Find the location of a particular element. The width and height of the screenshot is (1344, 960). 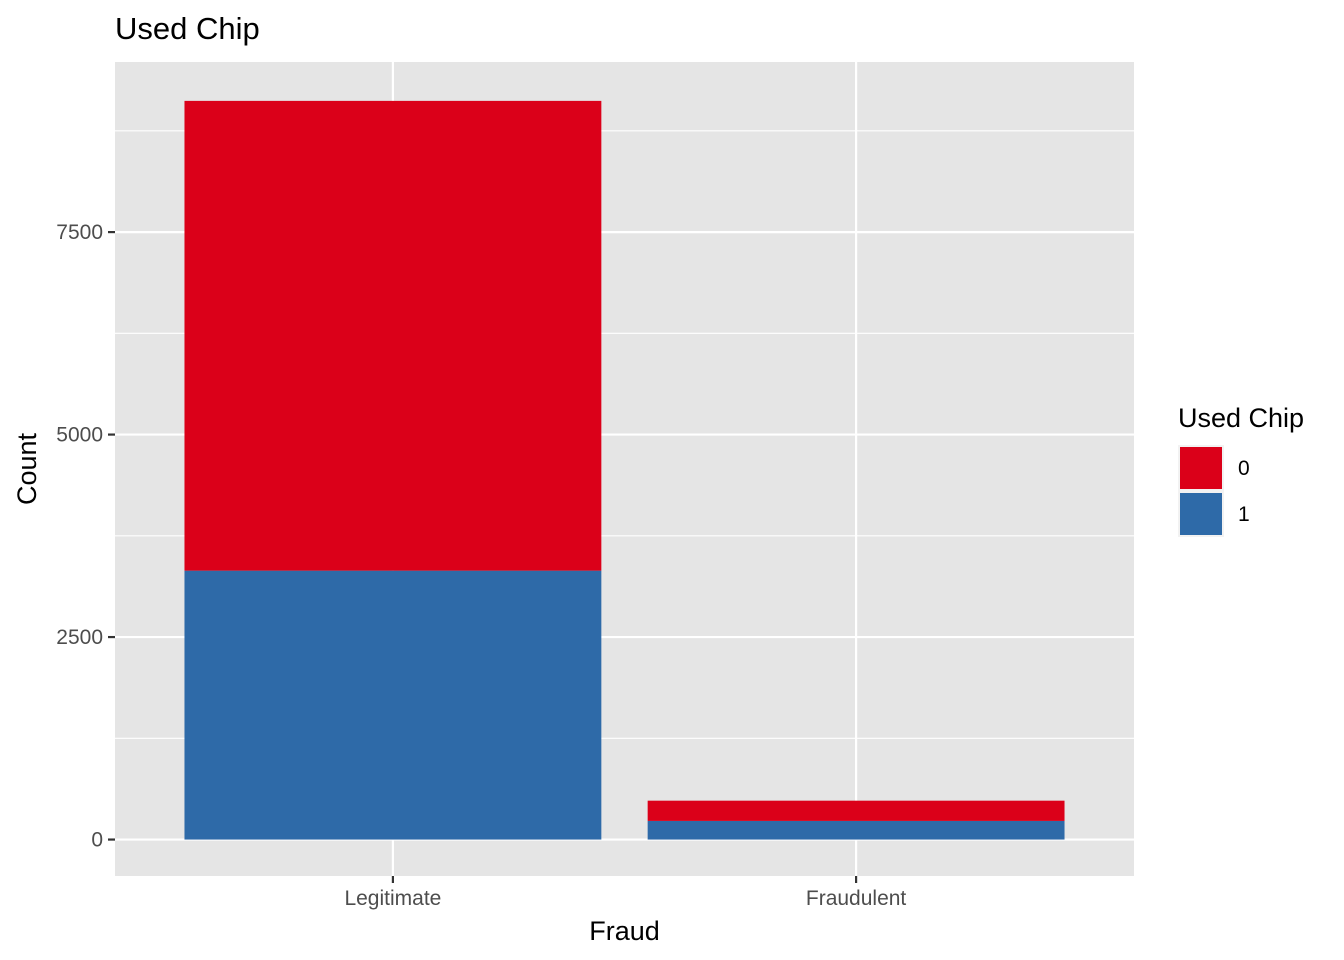

y-tick-label: 0 is located at coordinates (97, 840).